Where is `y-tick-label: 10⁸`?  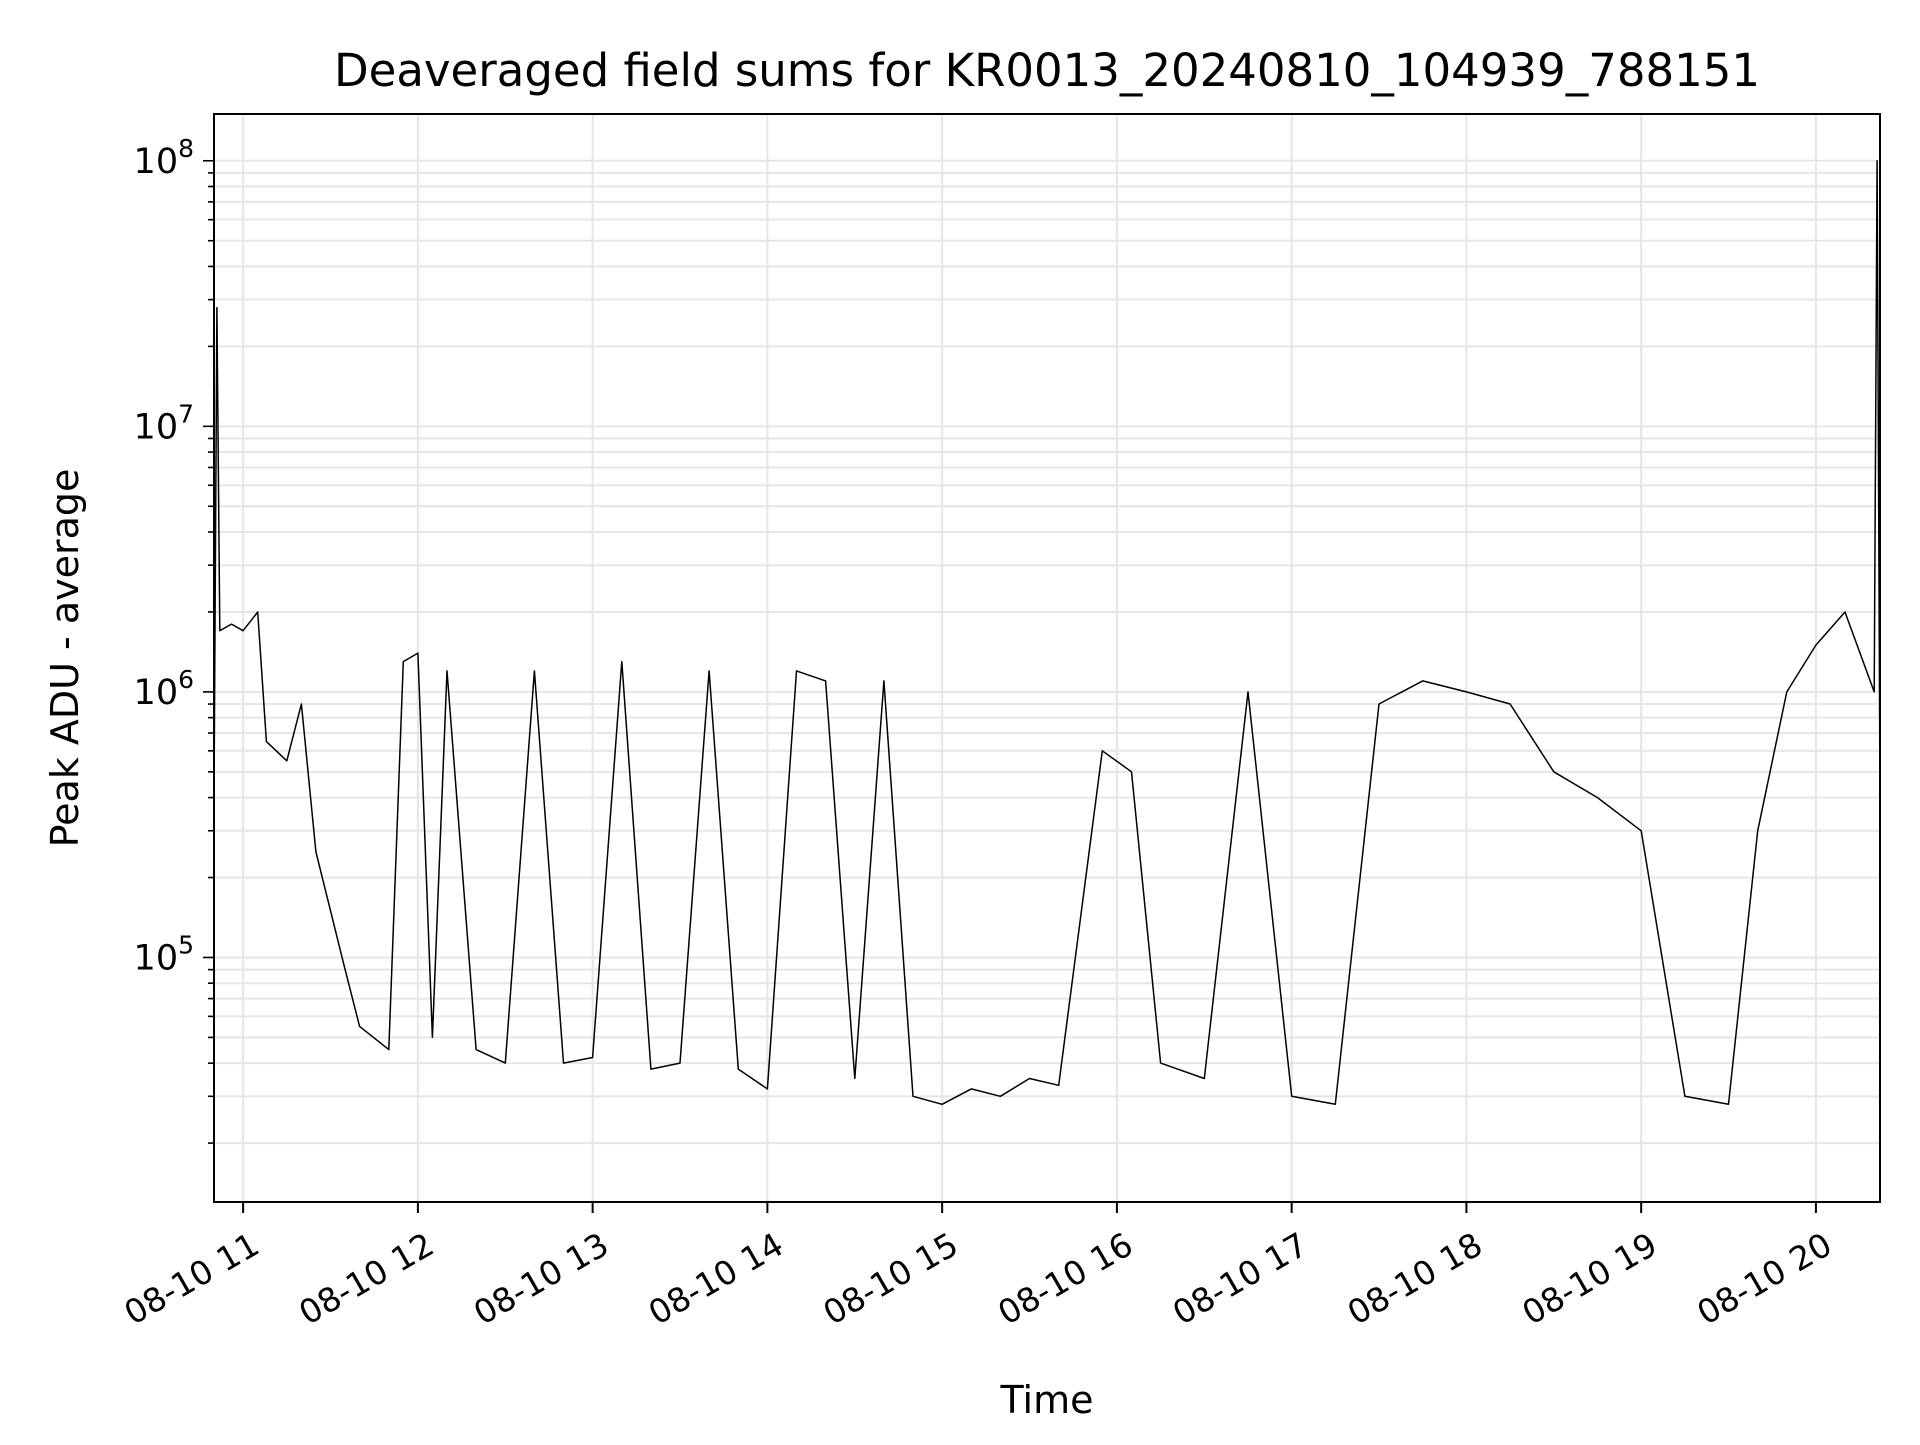
y-tick-label: 10⁸ is located at coordinates (164, 158).